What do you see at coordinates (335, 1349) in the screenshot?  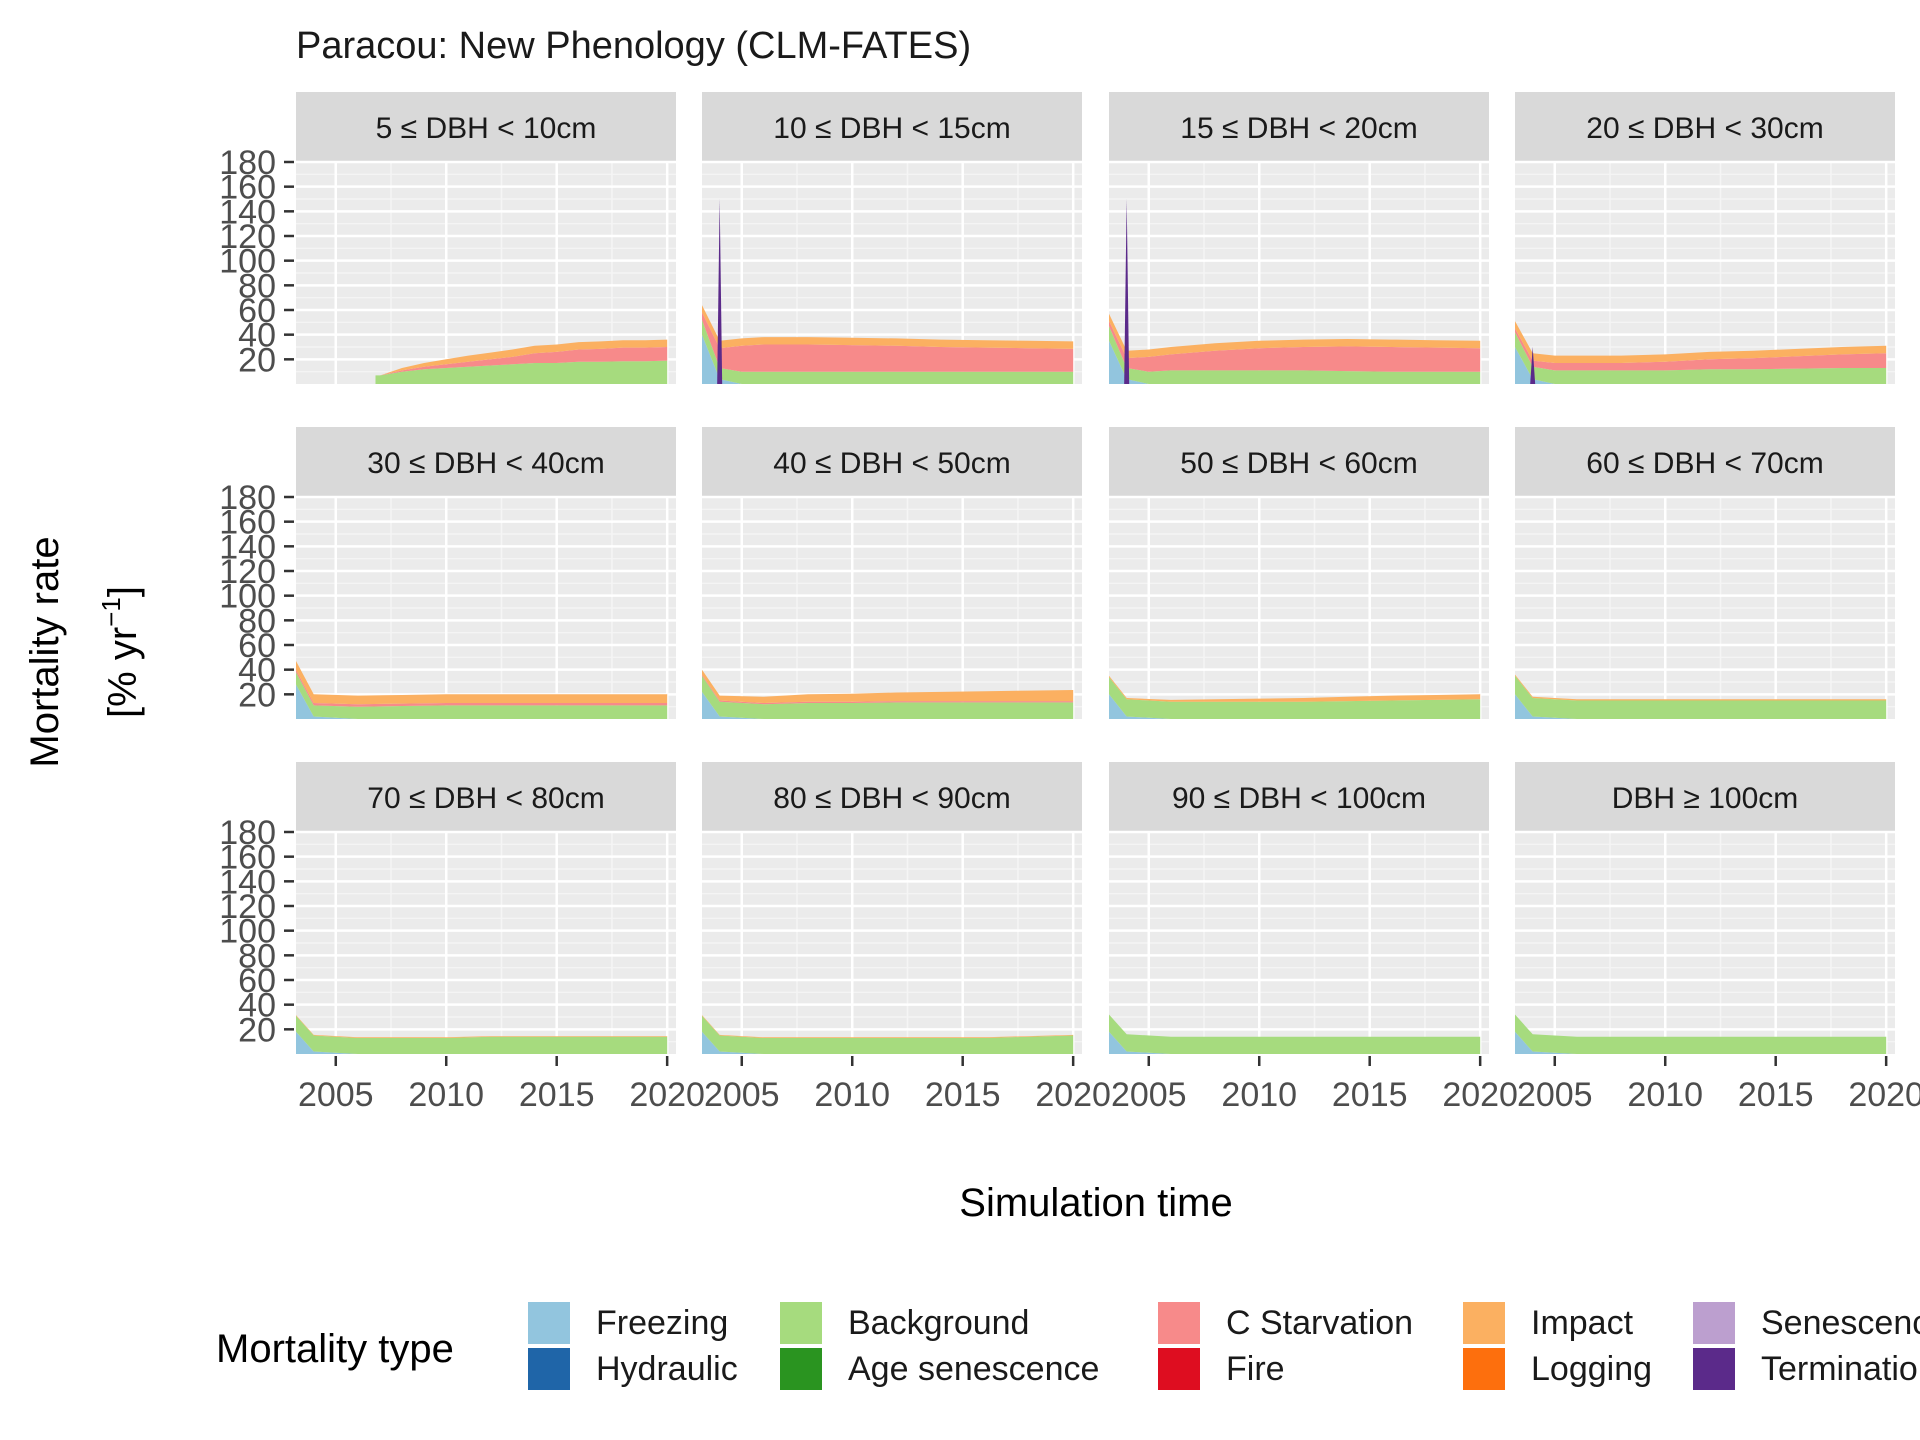 I see `legend-title: Mortality type` at bounding box center [335, 1349].